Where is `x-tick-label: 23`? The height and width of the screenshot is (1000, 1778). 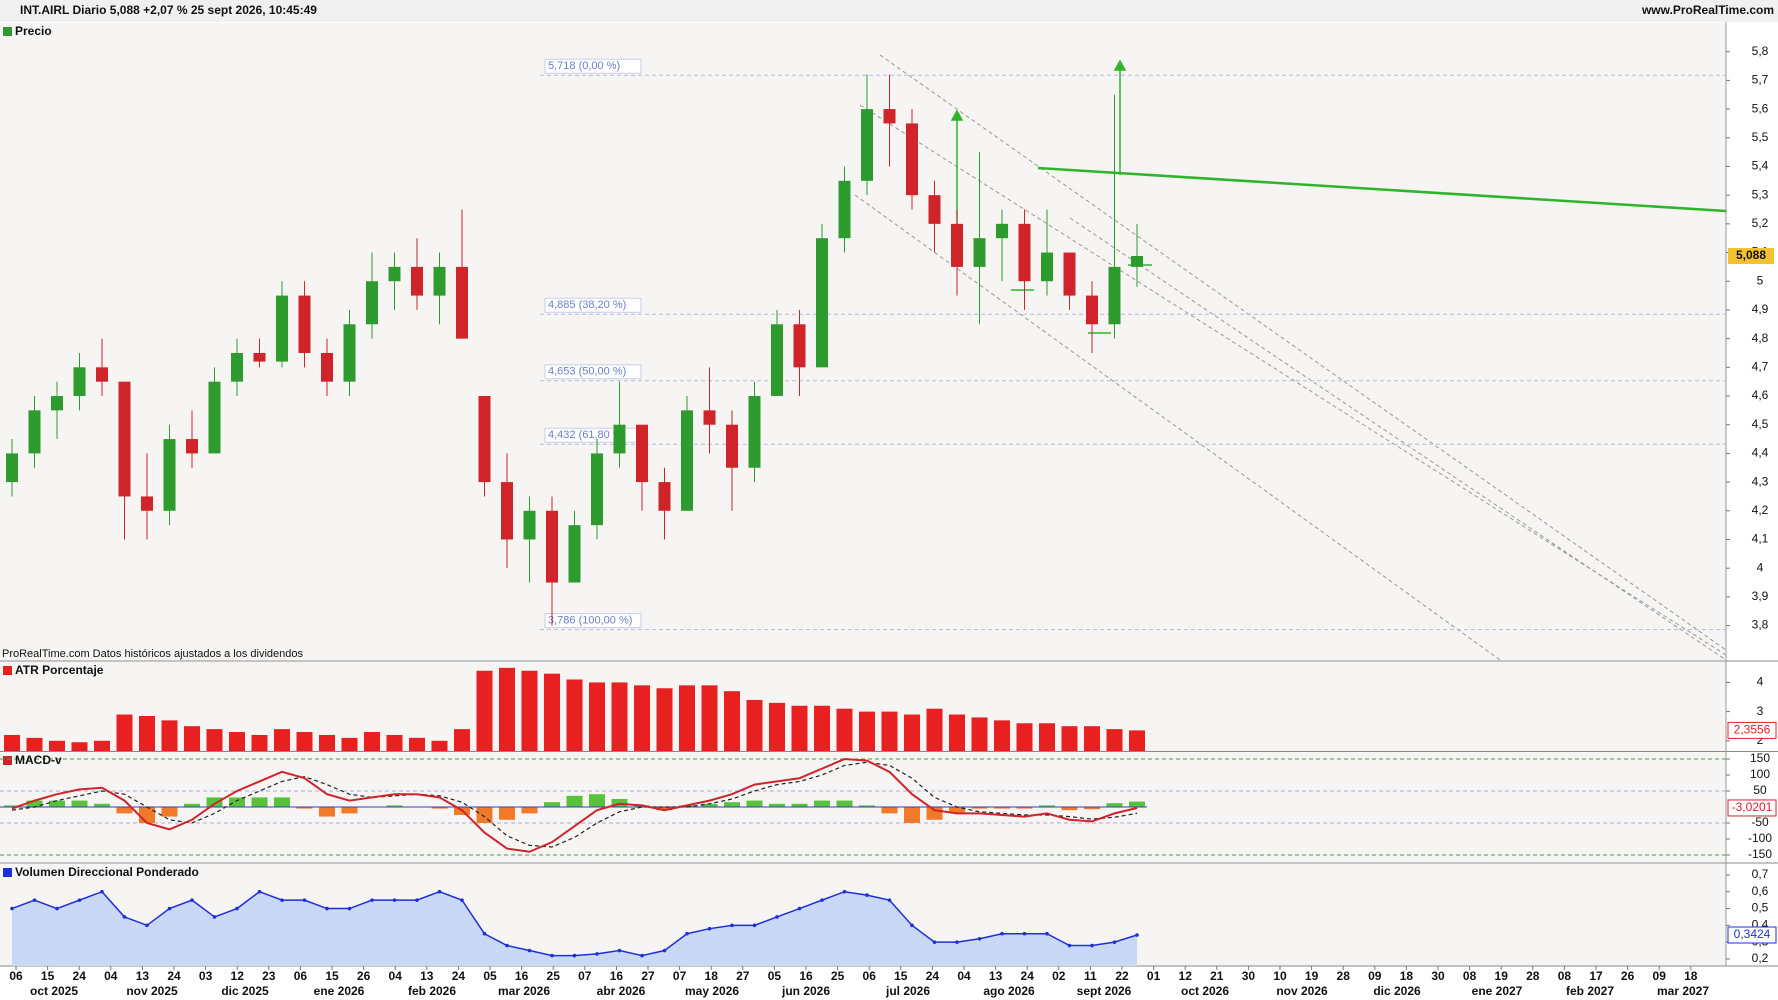
x-tick-label: 23 is located at coordinates (269, 976).